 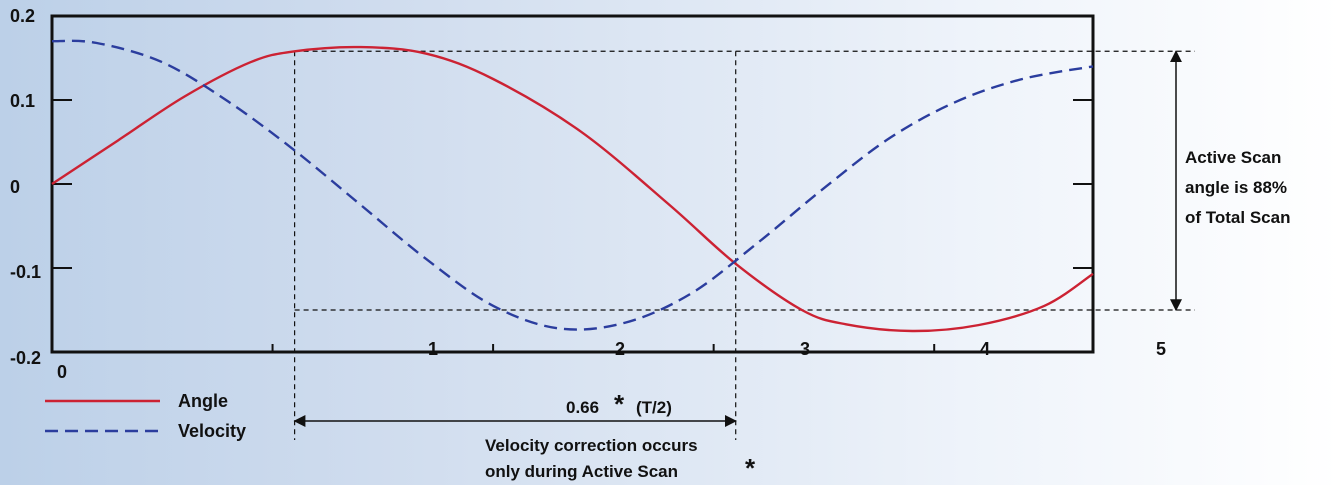 What do you see at coordinates (985, 349) in the screenshot?
I see `x-tick-label: 4` at bounding box center [985, 349].